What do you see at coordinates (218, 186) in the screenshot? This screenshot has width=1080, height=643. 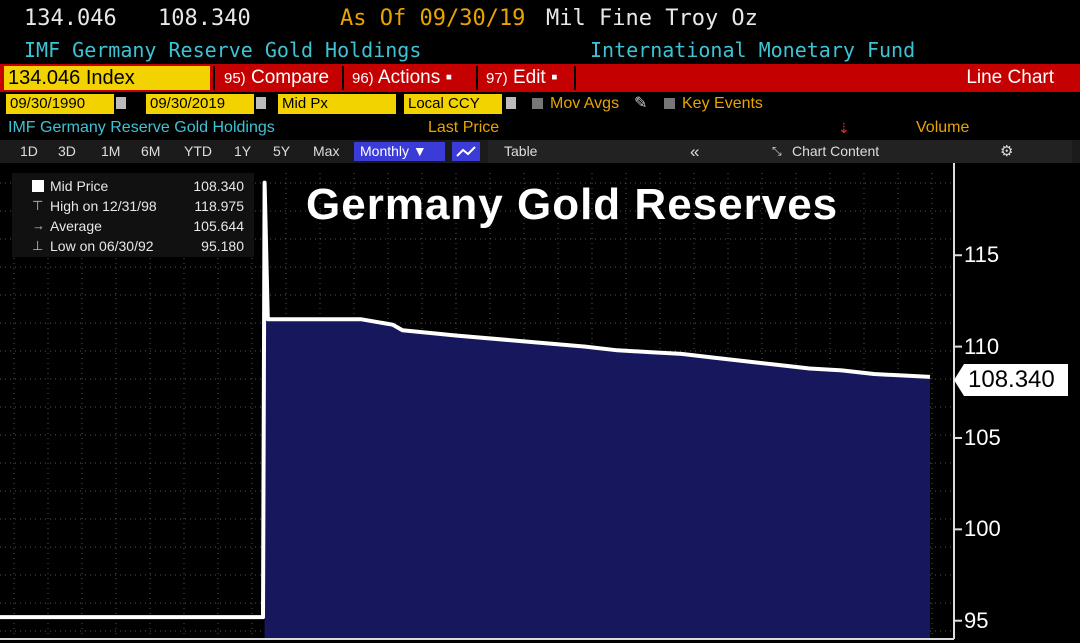 I see `stat-mid-value: 108.340` at bounding box center [218, 186].